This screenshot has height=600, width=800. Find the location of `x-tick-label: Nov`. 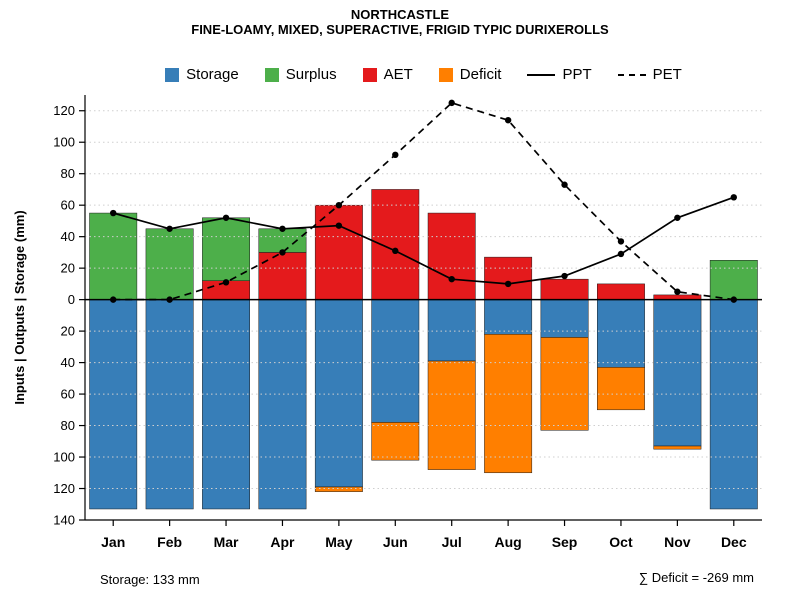

x-tick-label: Nov is located at coordinates (677, 542).